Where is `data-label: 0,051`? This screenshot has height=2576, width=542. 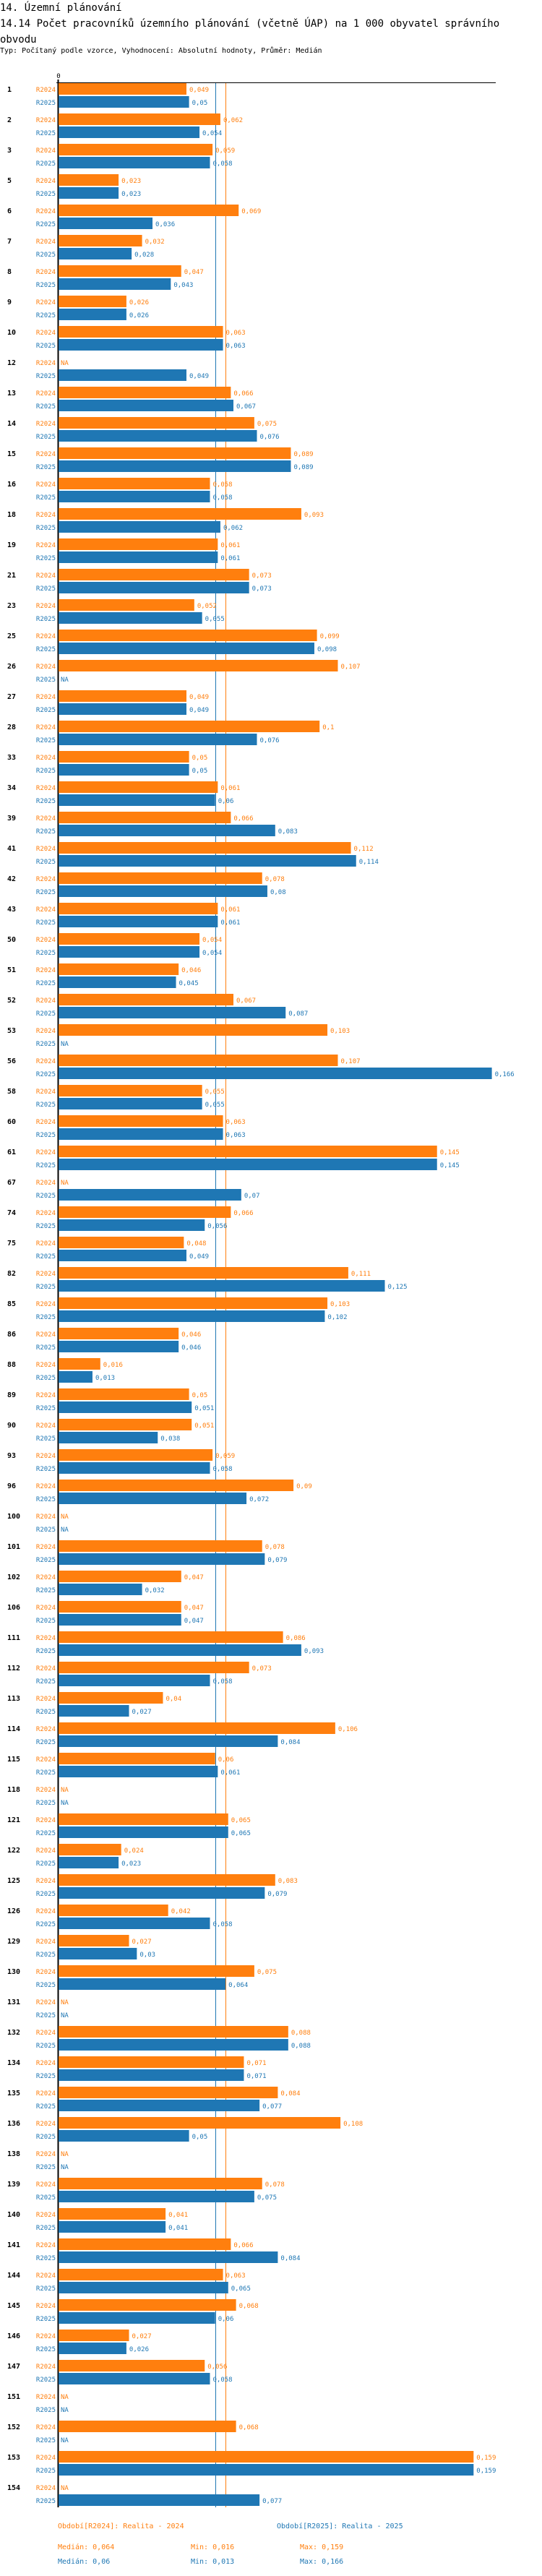 data-label: 0,051 is located at coordinates (204, 1426).